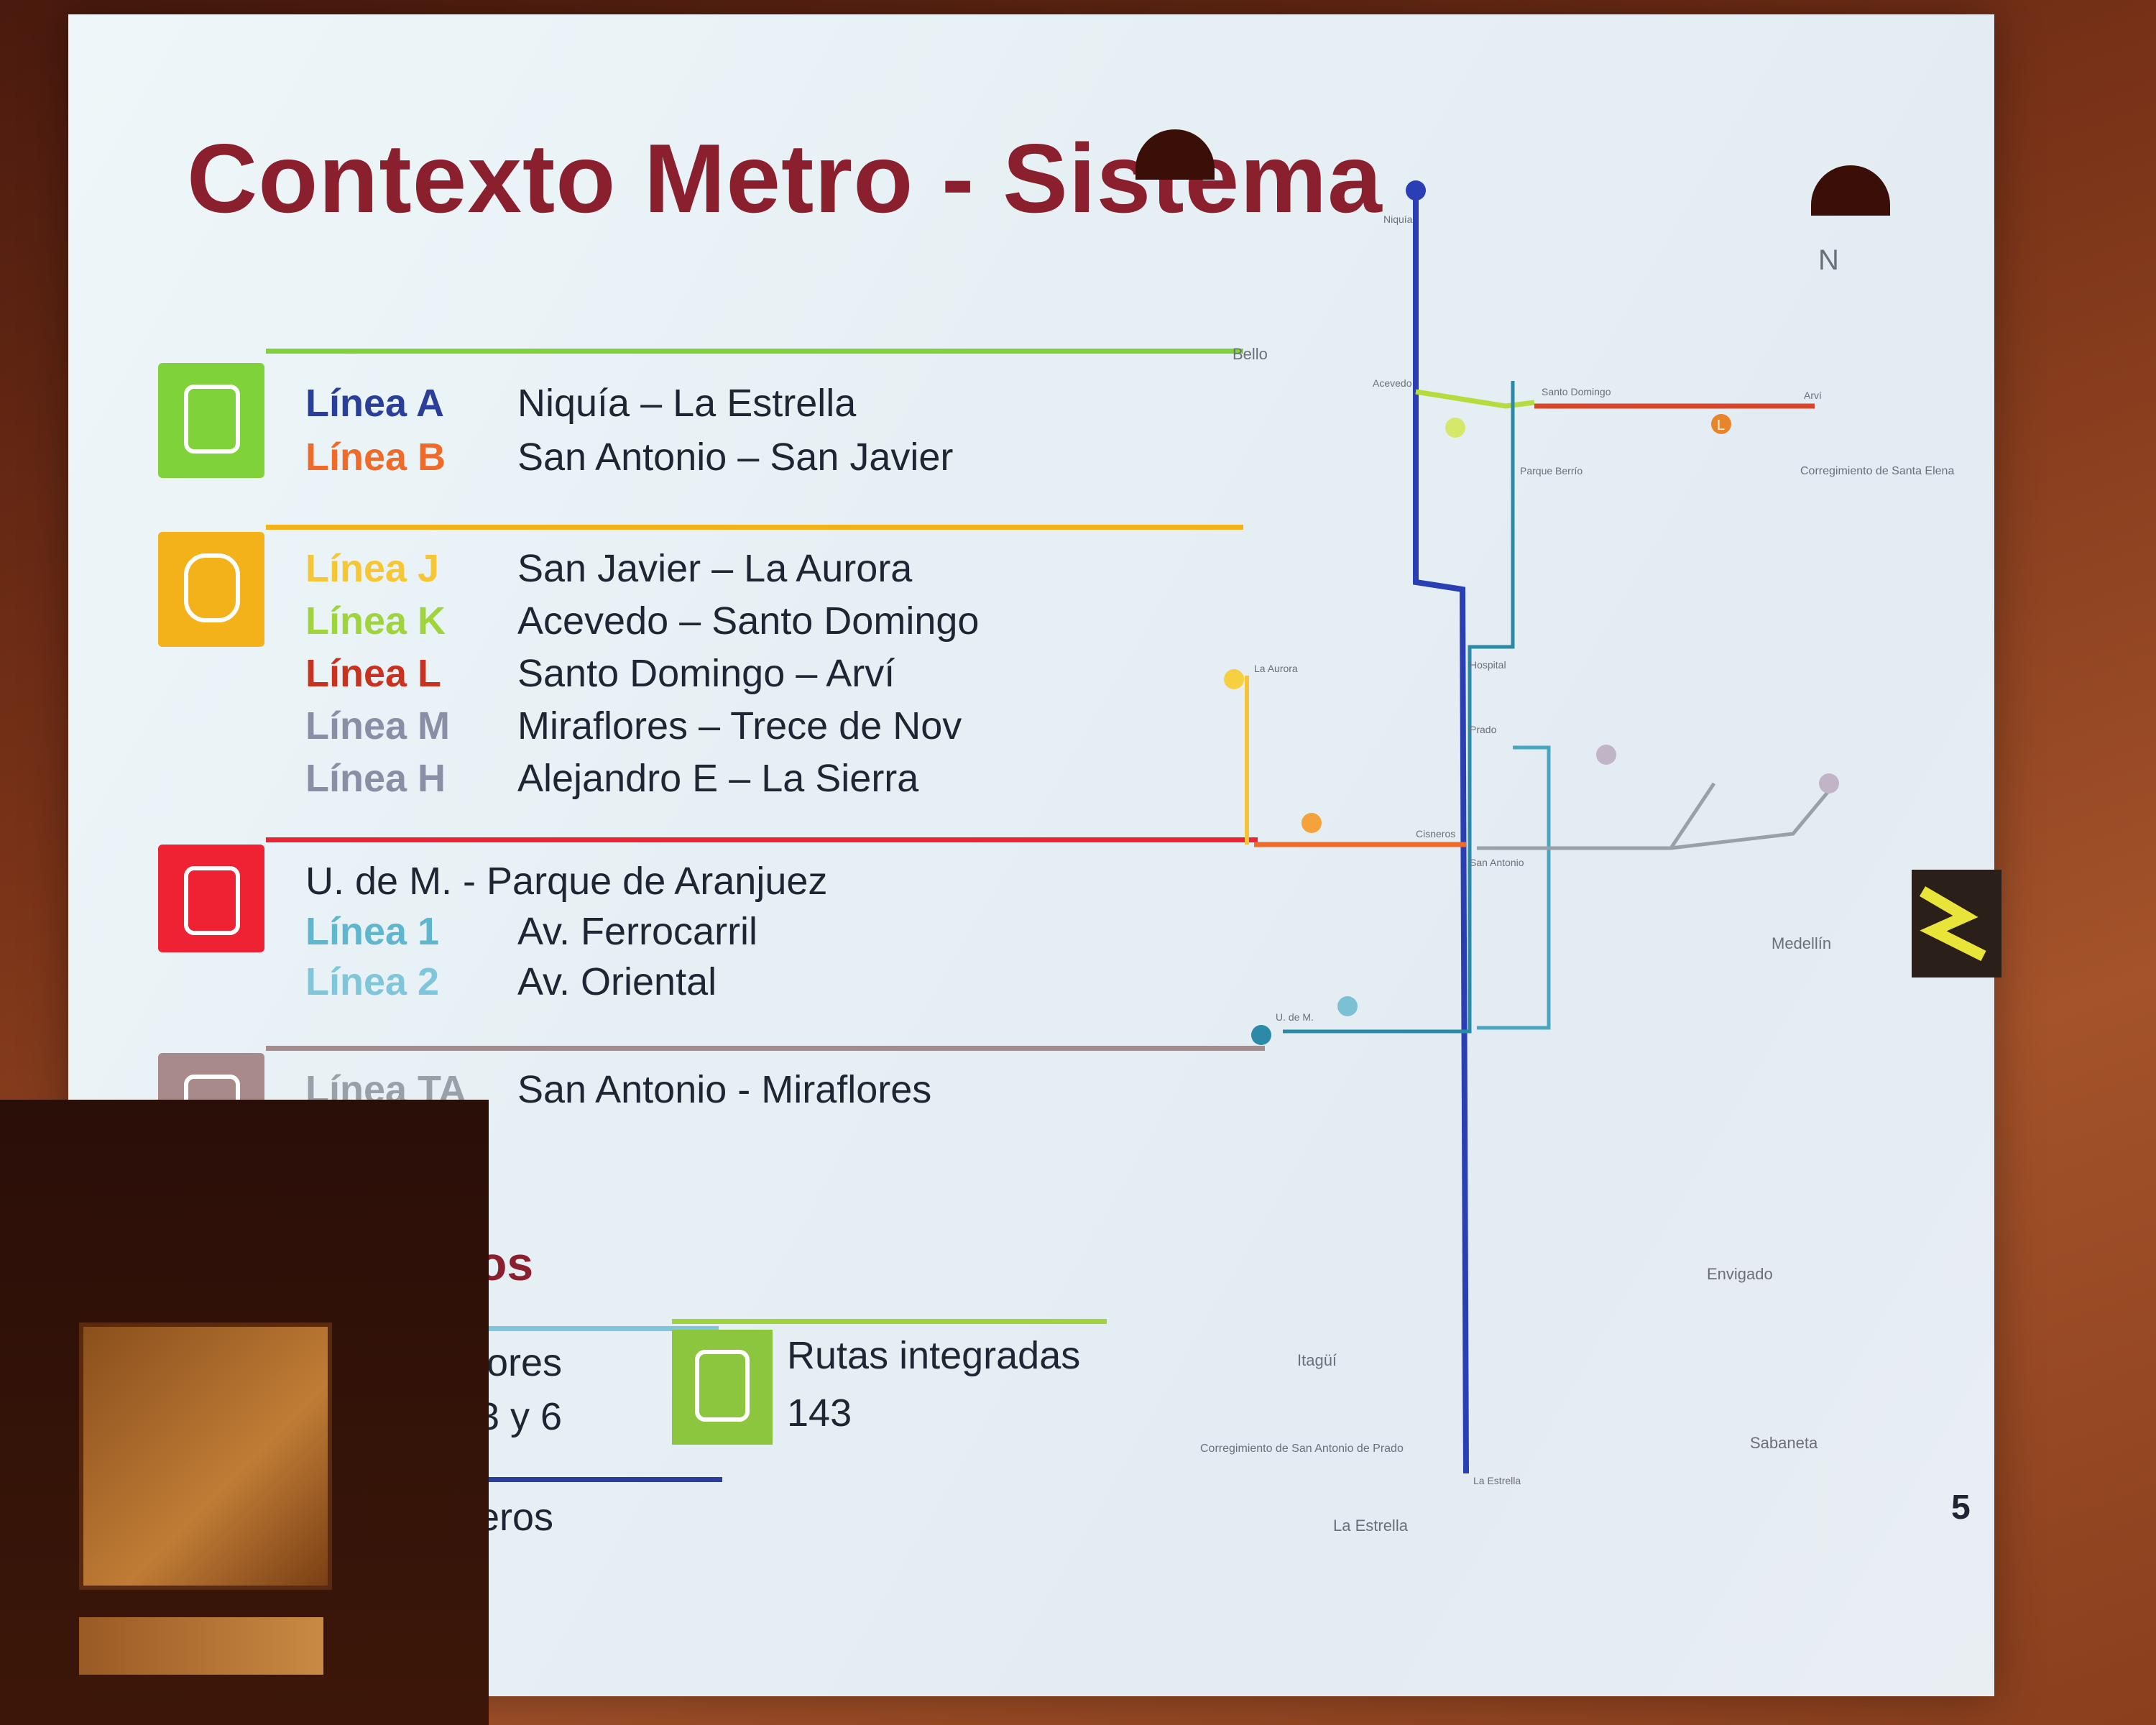  I want to click on line-k-track, so click(1475, 399).